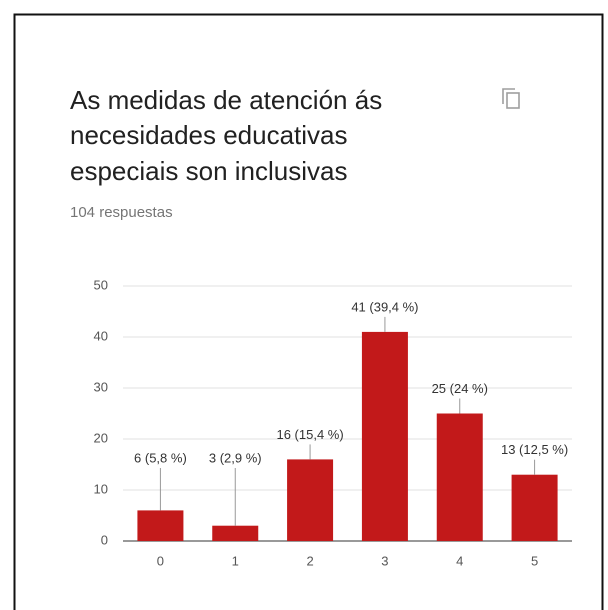 This screenshot has width=608, height=610. Describe the element at coordinates (121, 212) in the screenshot. I see `chart-subtitle: 104 respuestas` at that location.